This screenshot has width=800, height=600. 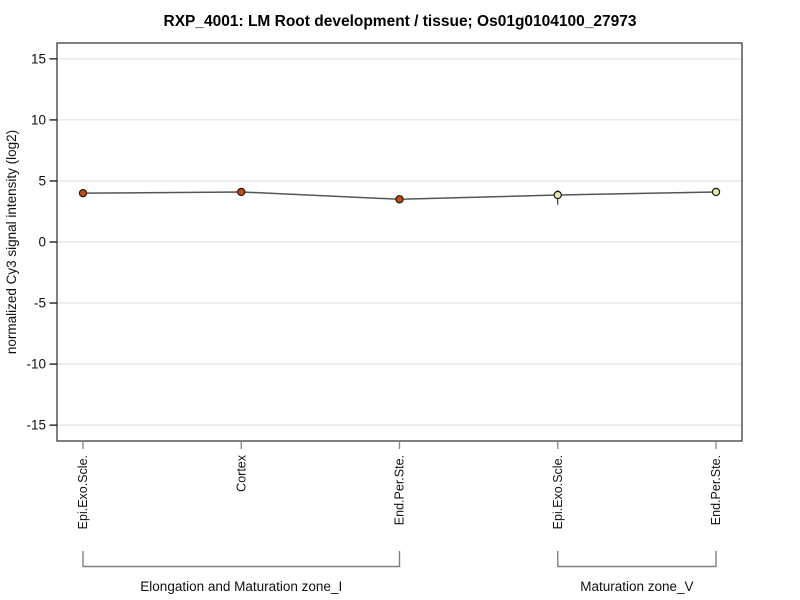 I want to click on y-tick-label: 15, so click(x=38, y=58).